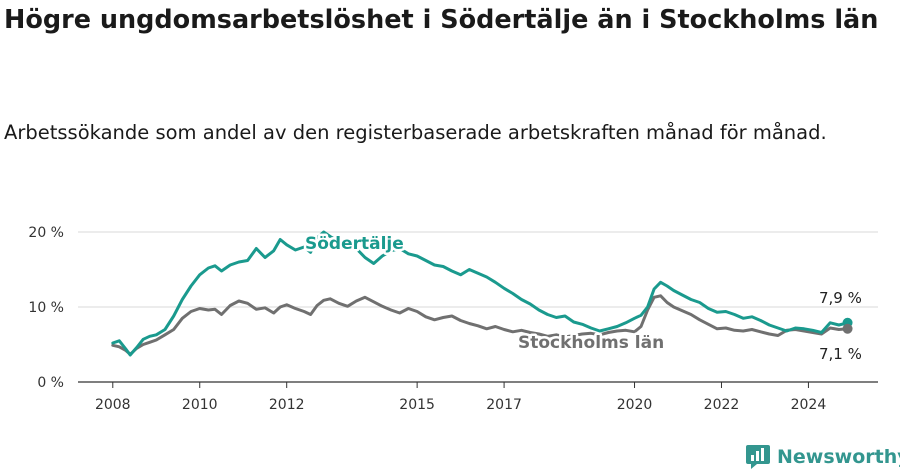  Describe the element at coordinates (840, 298) in the screenshot. I see `end-label-sodertalje: 7,9 %` at that location.